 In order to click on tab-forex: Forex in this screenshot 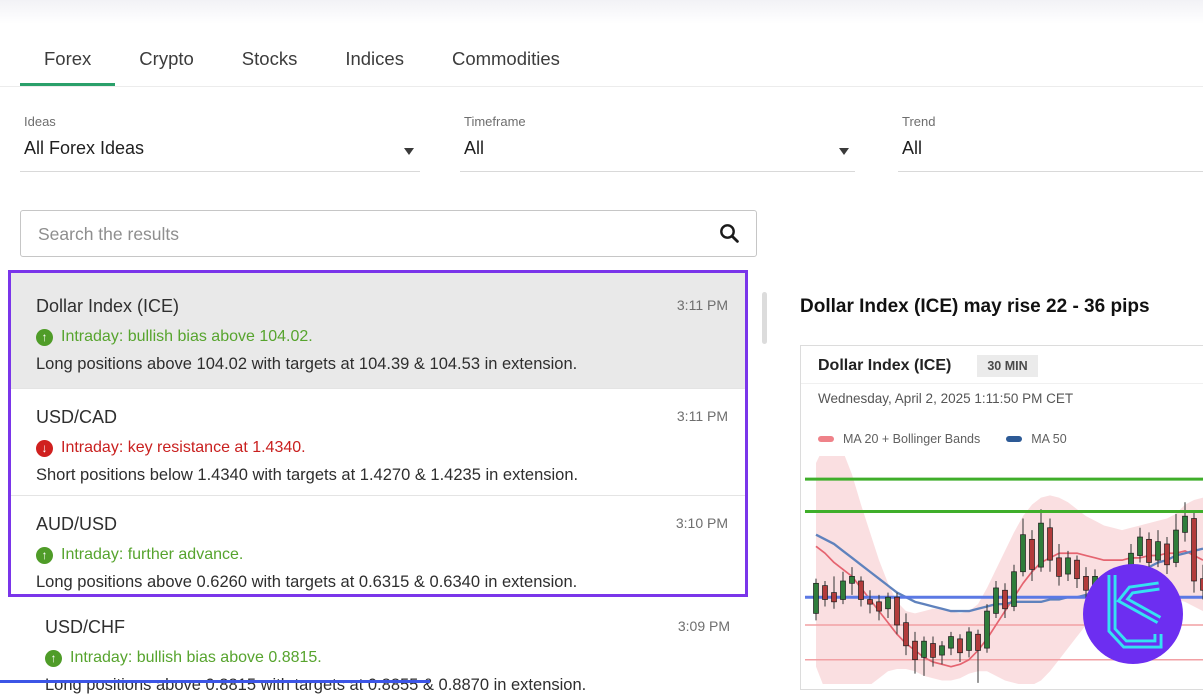, I will do `click(67, 59)`.